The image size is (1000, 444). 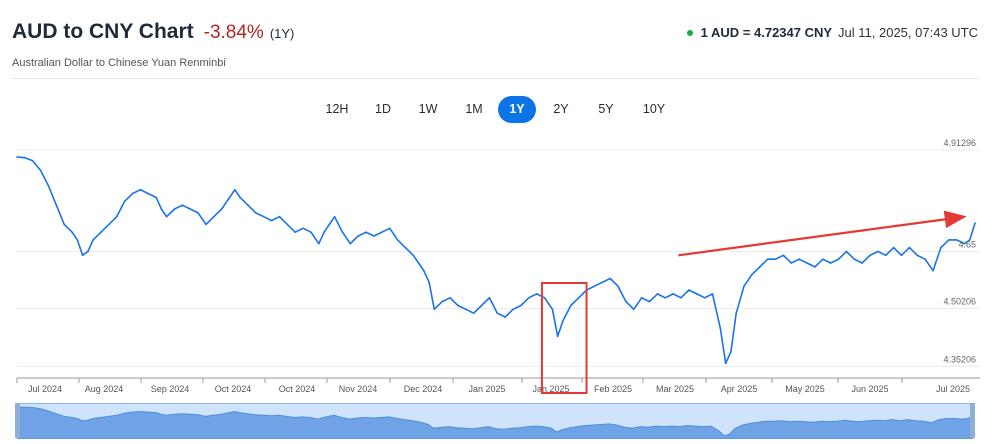 What do you see at coordinates (358, 389) in the screenshot?
I see `x-tick-label: Nov 2024` at bounding box center [358, 389].